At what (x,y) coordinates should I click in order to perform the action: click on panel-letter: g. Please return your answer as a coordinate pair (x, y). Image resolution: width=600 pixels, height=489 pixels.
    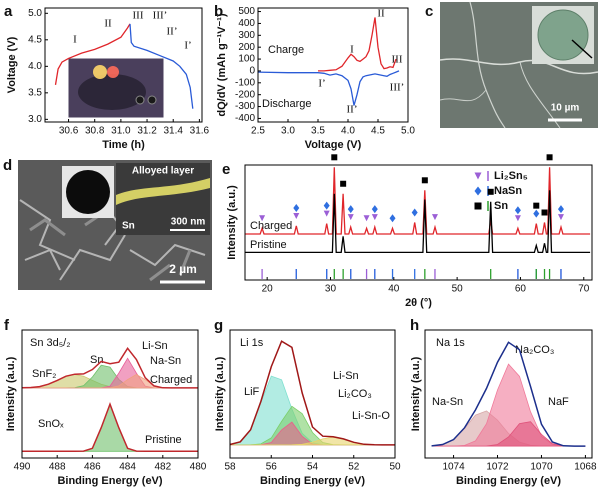
    Looking at the image, I should click on (218, 325).